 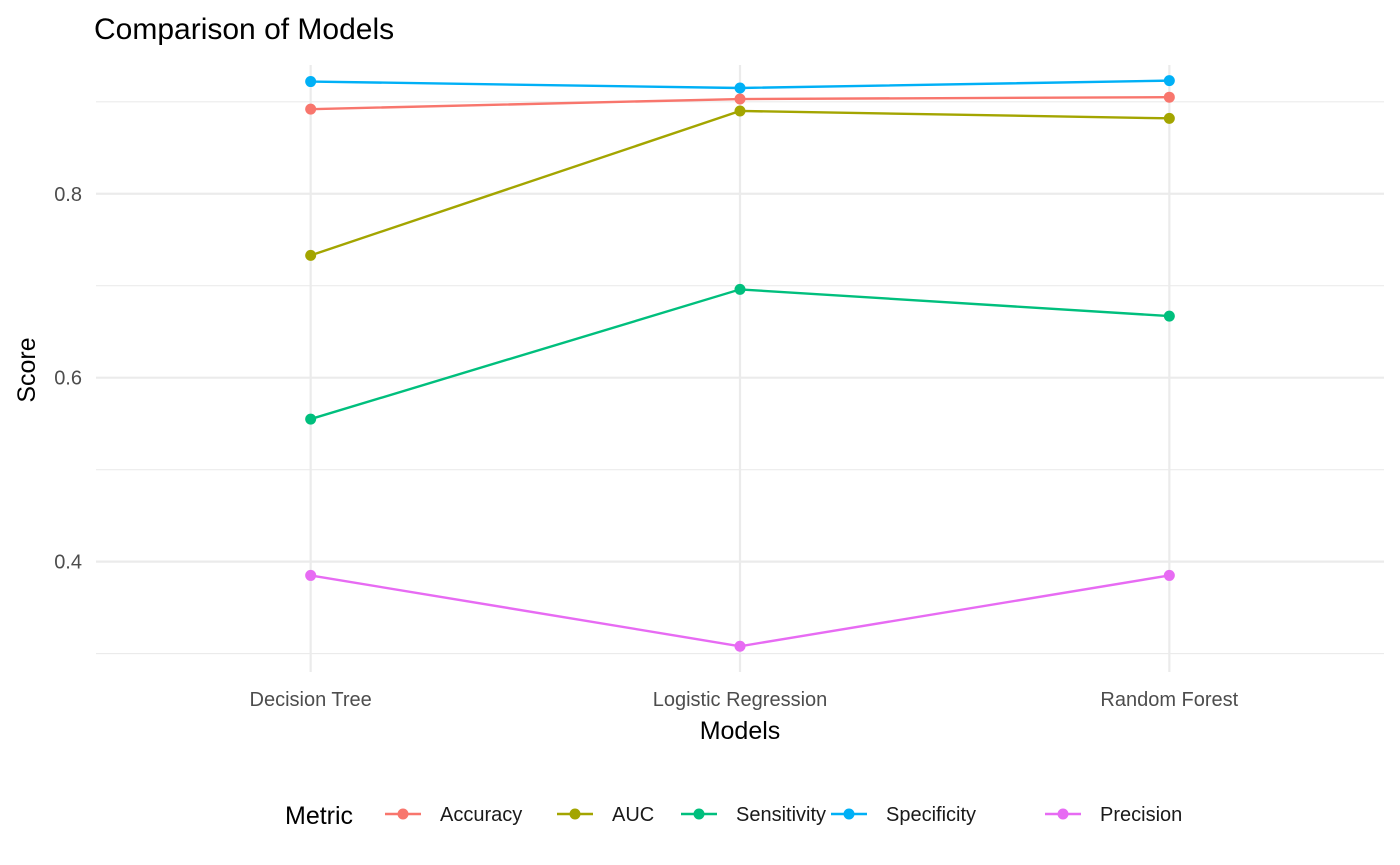 What do you see at coordinates (68, 195) in the screenshot?
I see `y-tick-label: 0.8` at bounding box center [68, 195].